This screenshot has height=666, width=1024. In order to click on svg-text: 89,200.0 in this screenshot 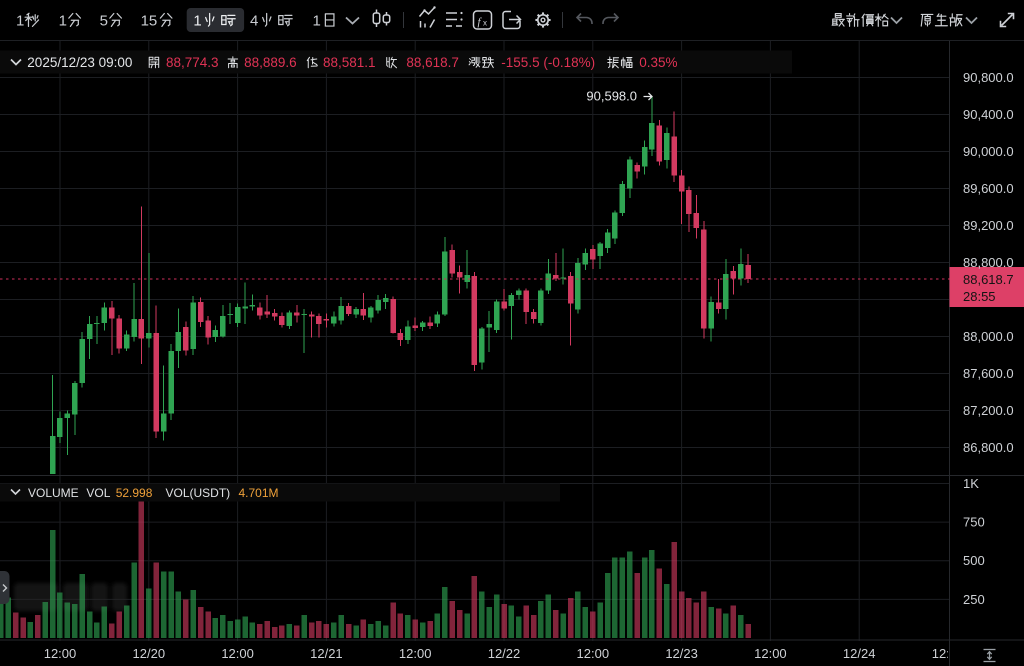, I will do `click(988, 225)`.